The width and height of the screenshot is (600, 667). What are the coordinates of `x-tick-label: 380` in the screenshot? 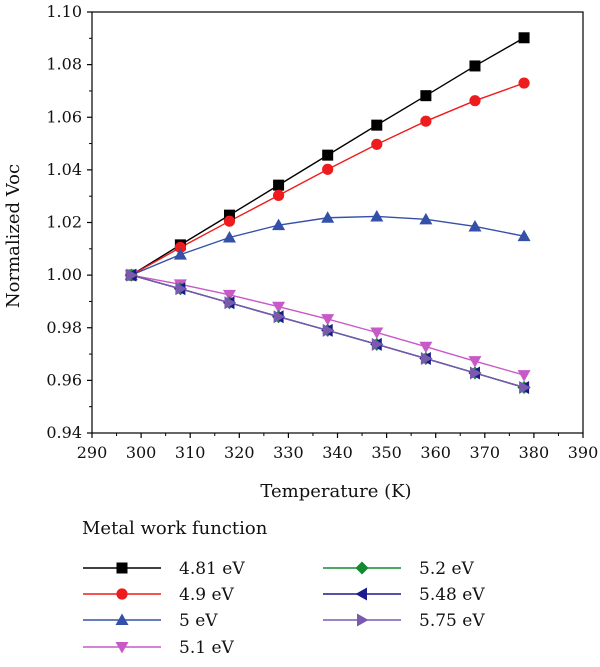 It's located at (534, 452).